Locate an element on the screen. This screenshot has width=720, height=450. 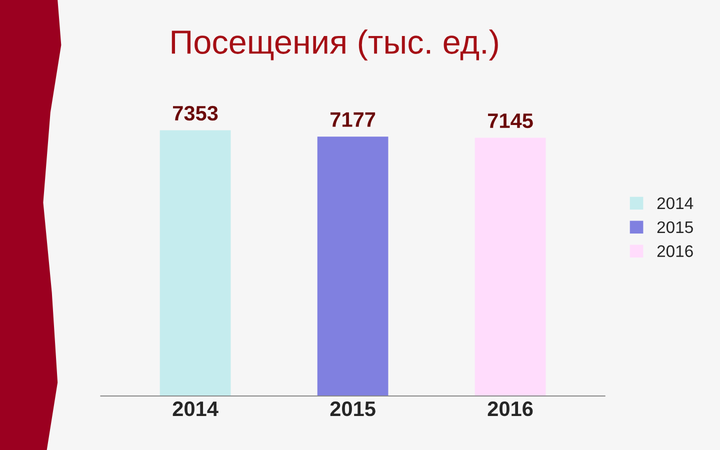
chart-title: Посещения (тыс. ед.) is located at coordinates (335, 45).